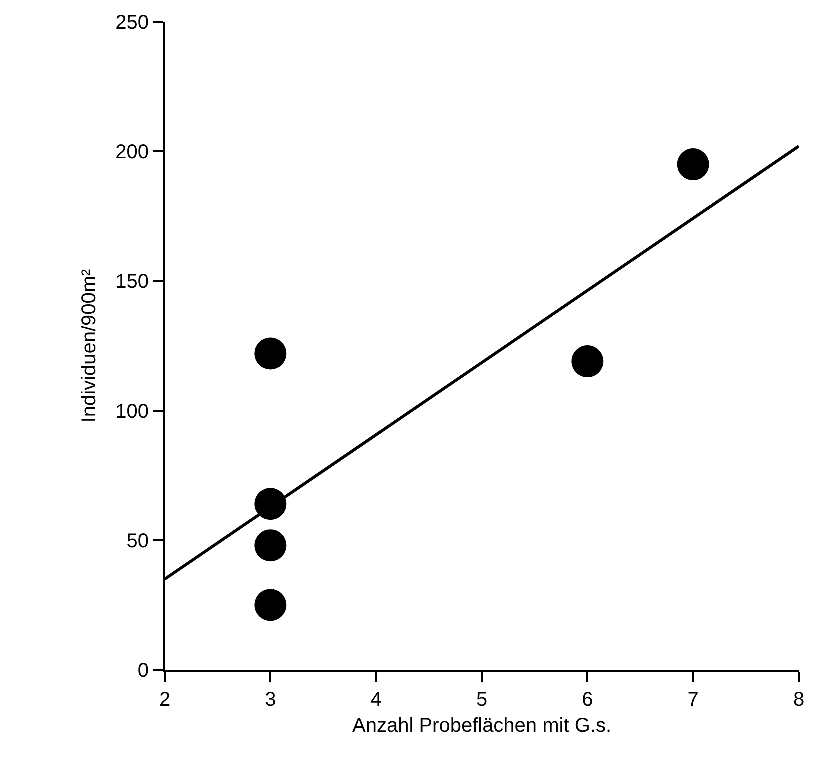 This screenshot has width=817, height=771. What do you see at coordinates (376, 700) in the screenshot?
I see `x-tick-label: 4` at bounding box center [376, 700].